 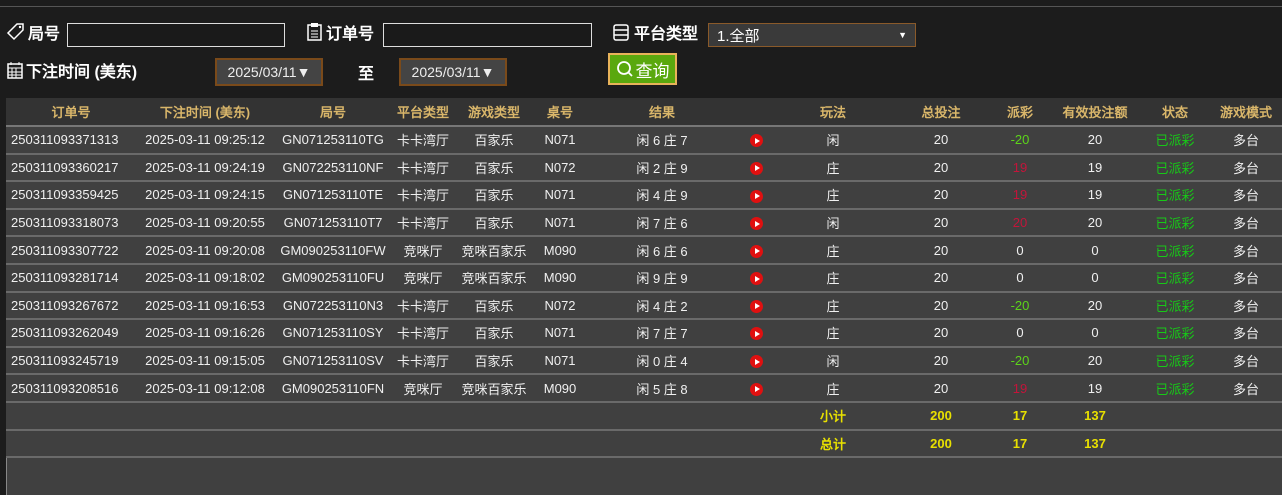 What do you see at coordinates (1175, 112) in the screenshot?
I see `header-status: 状态` at bounding box center [1175, 112].